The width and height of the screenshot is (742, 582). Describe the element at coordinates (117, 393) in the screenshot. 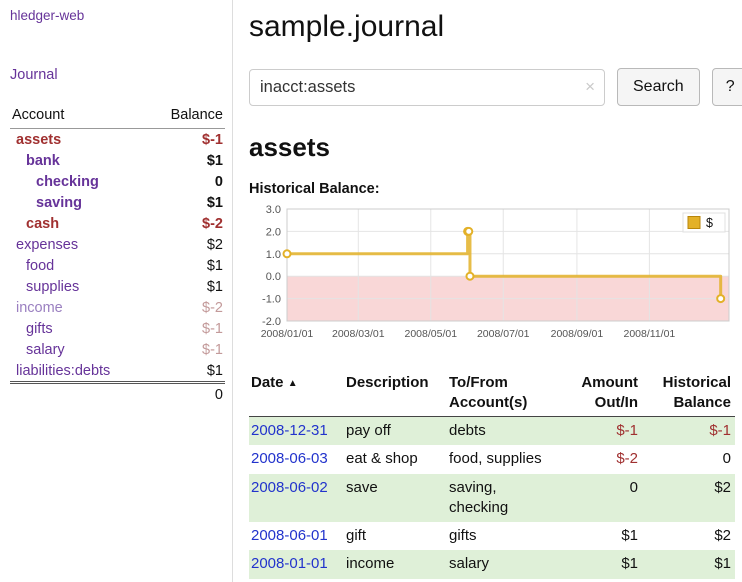

I see `account-total-row: 0` at that location.